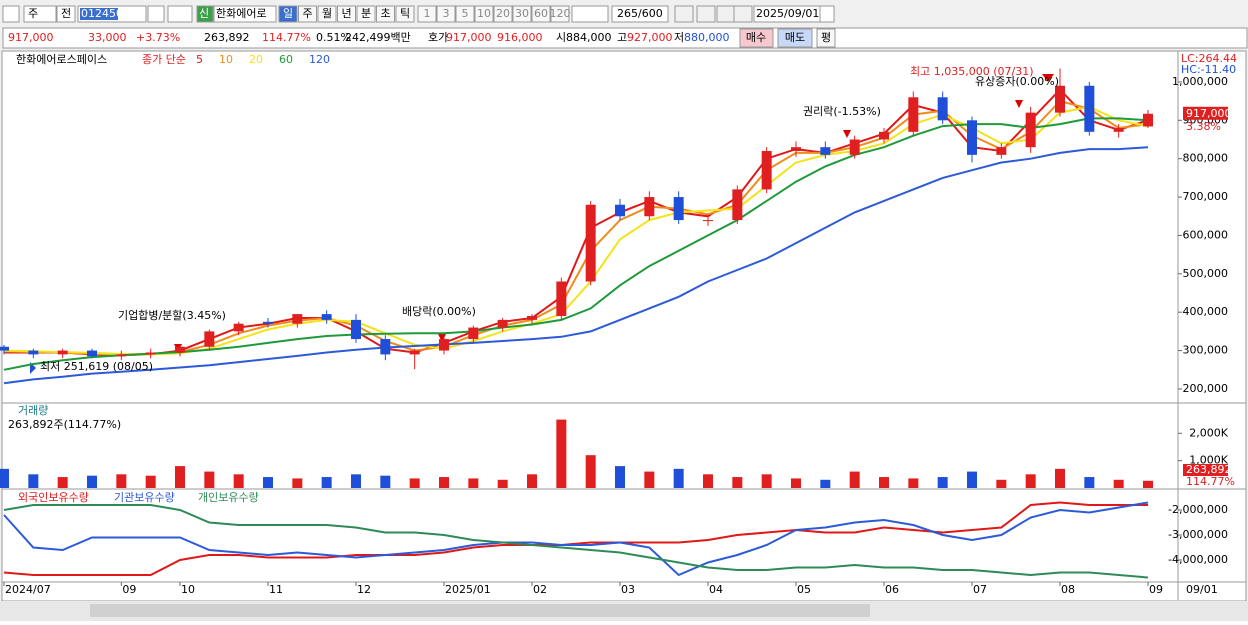 The width and height of the screenshot is (1248, 625). I want to click on low: 880,000, so click(707, 37).